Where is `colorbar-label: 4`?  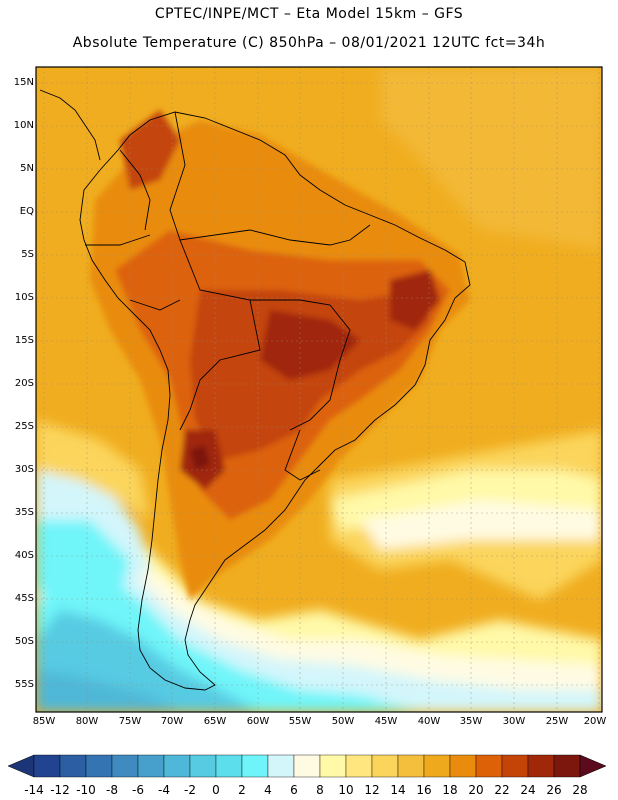 colorbar-label: 4 is located at coordinates (268, 790).